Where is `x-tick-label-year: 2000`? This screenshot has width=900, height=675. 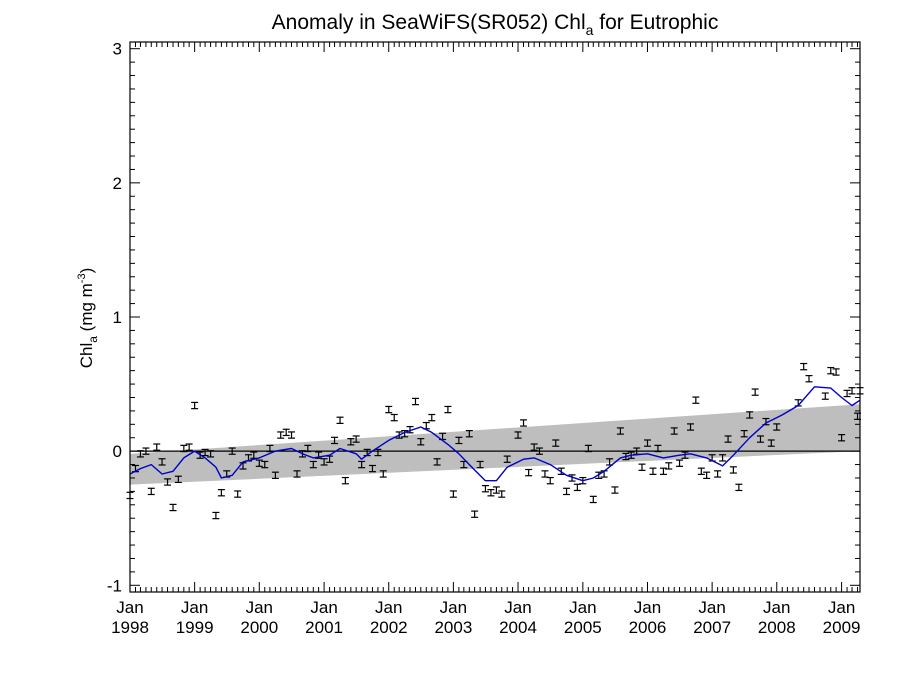
x-tick-label-year: 2000 is located at coordinates (259, 627).